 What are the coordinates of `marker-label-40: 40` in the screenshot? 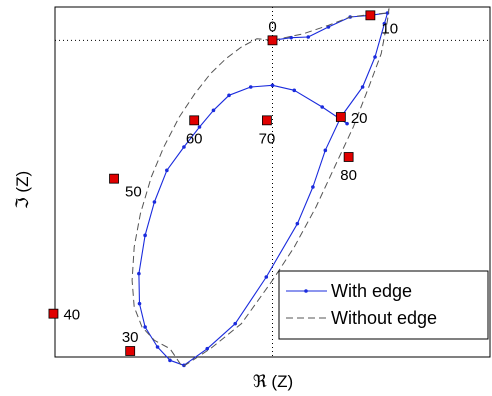 It's located at (71, 315).